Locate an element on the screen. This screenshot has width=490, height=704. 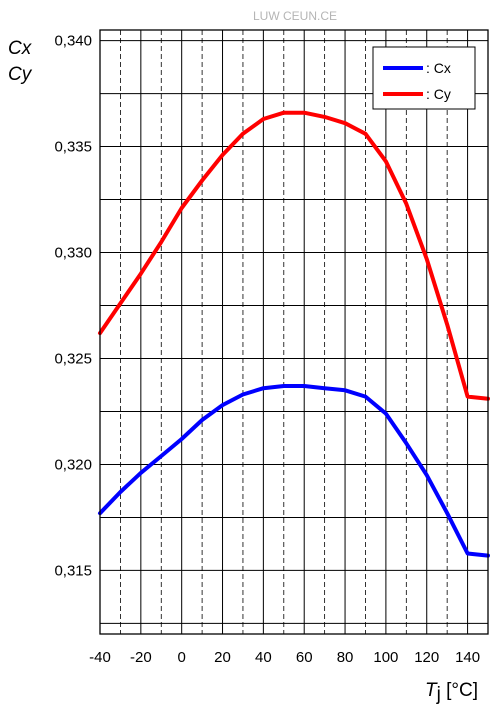
x-tick-label: 140 is located at coordinates (467, 657).